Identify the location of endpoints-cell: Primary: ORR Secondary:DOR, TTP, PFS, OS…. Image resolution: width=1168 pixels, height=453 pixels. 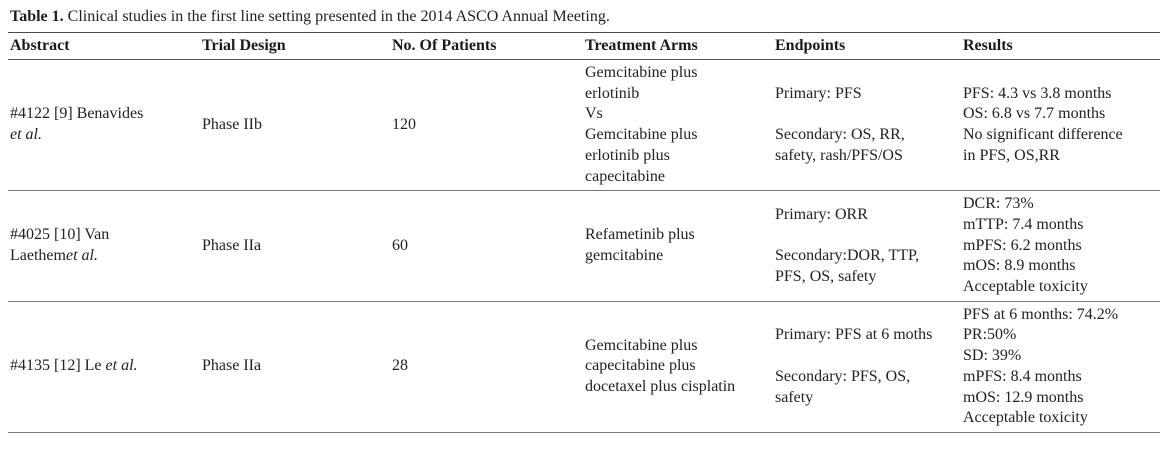
(867, 246).